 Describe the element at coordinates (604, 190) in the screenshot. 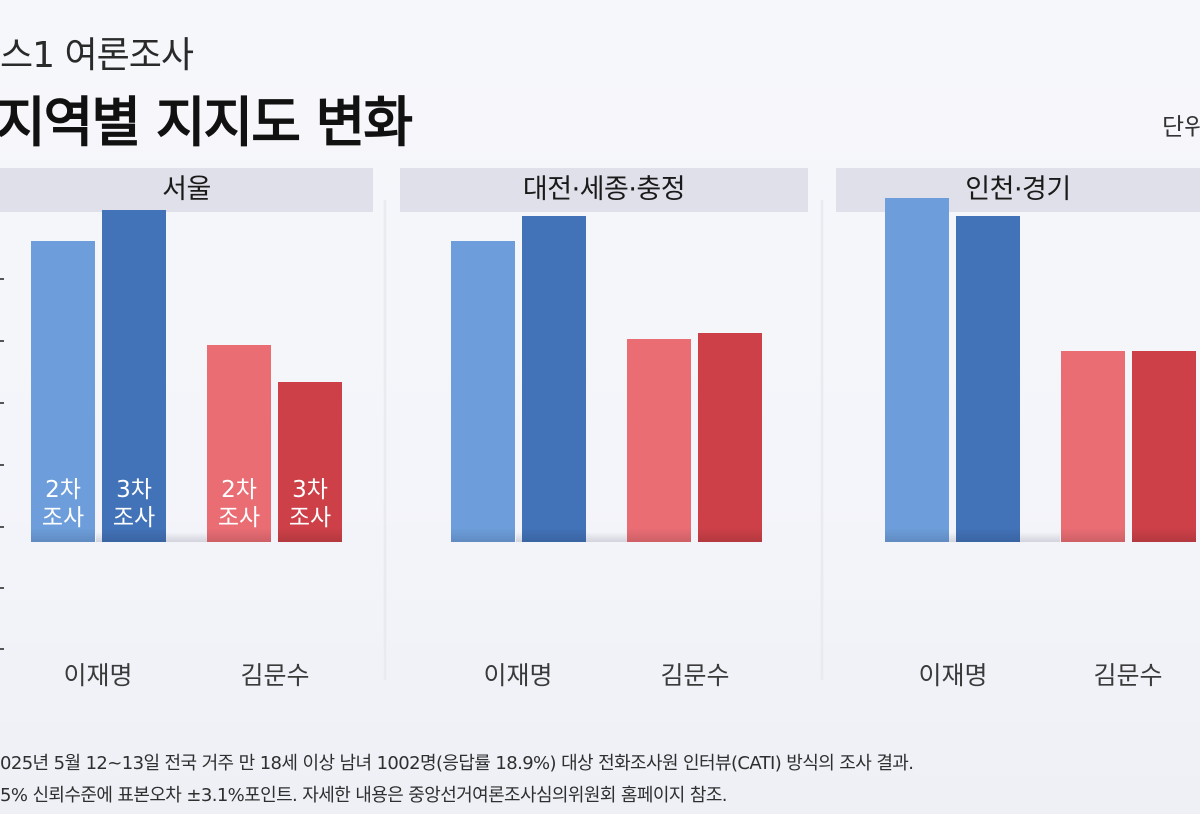

I see `region-header: 대전·세종·충정` at that location.